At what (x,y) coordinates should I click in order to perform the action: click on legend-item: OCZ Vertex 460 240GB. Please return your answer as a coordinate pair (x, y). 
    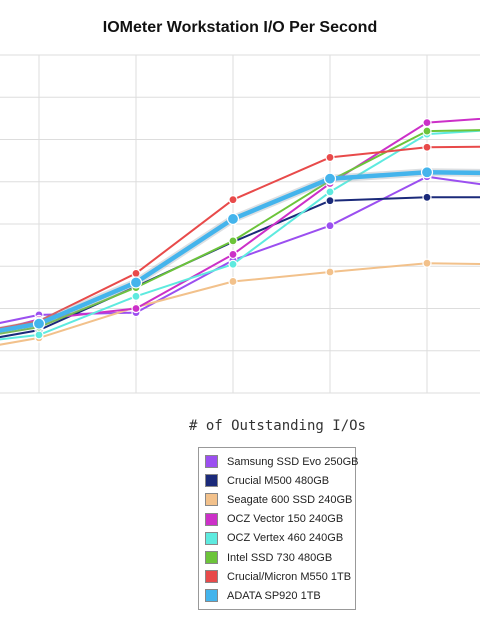
    Looking at the image, I should click on (277, 538).